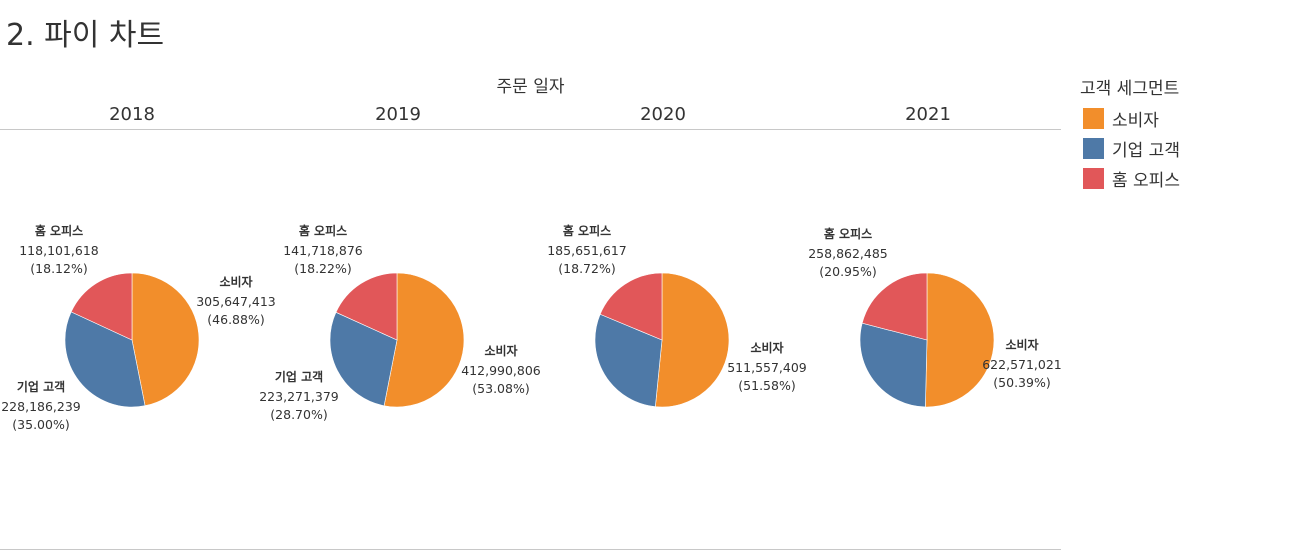  Describe the element at coordinates (85, 35) in the screenshot. I see `page-title: 2. 파이 차트` at that location.